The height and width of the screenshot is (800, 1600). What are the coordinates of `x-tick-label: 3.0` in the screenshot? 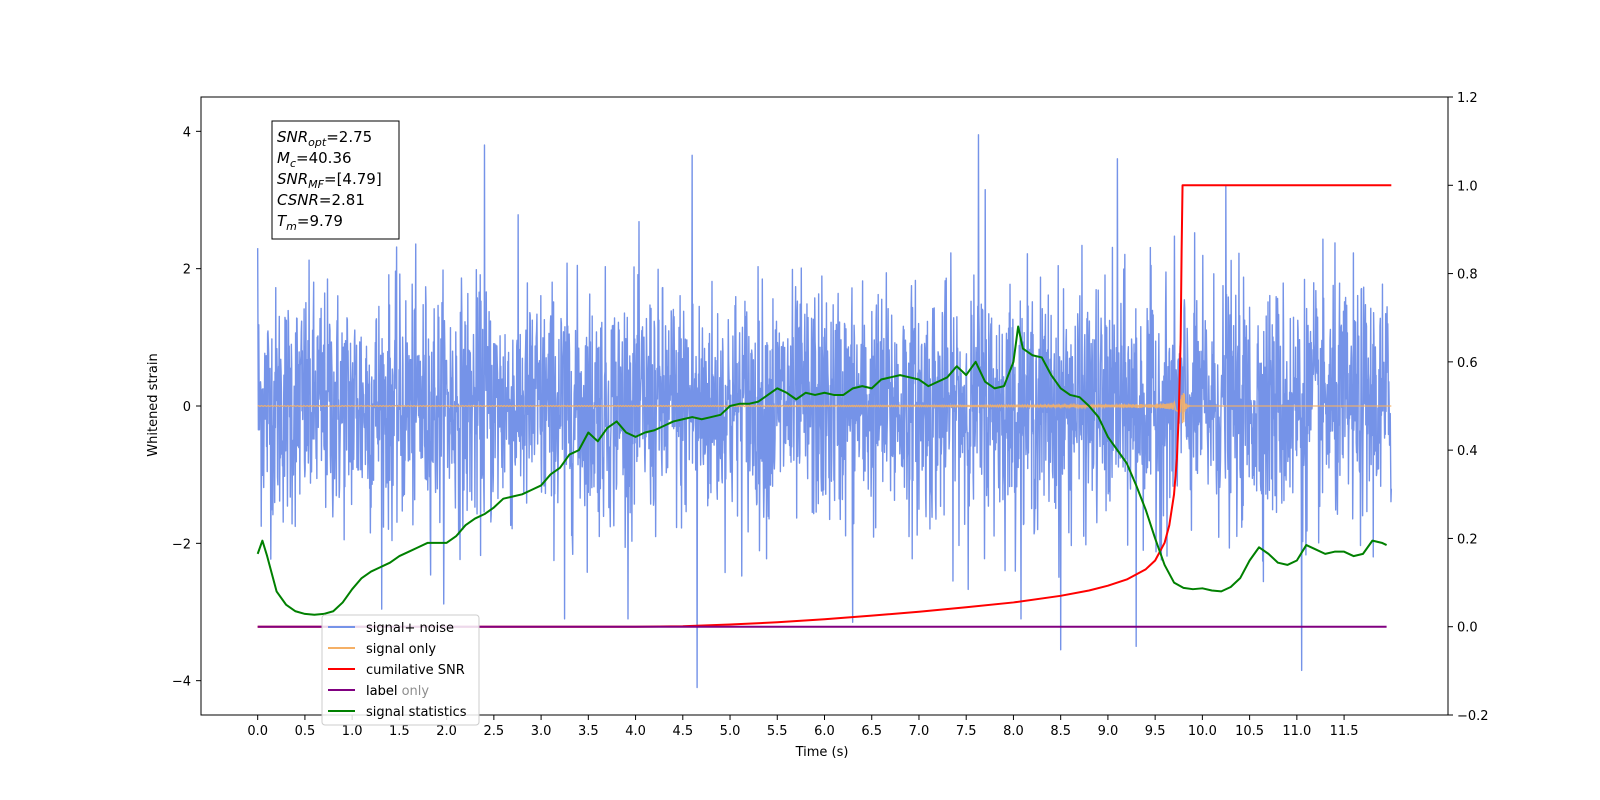 It's located at (541, 731).